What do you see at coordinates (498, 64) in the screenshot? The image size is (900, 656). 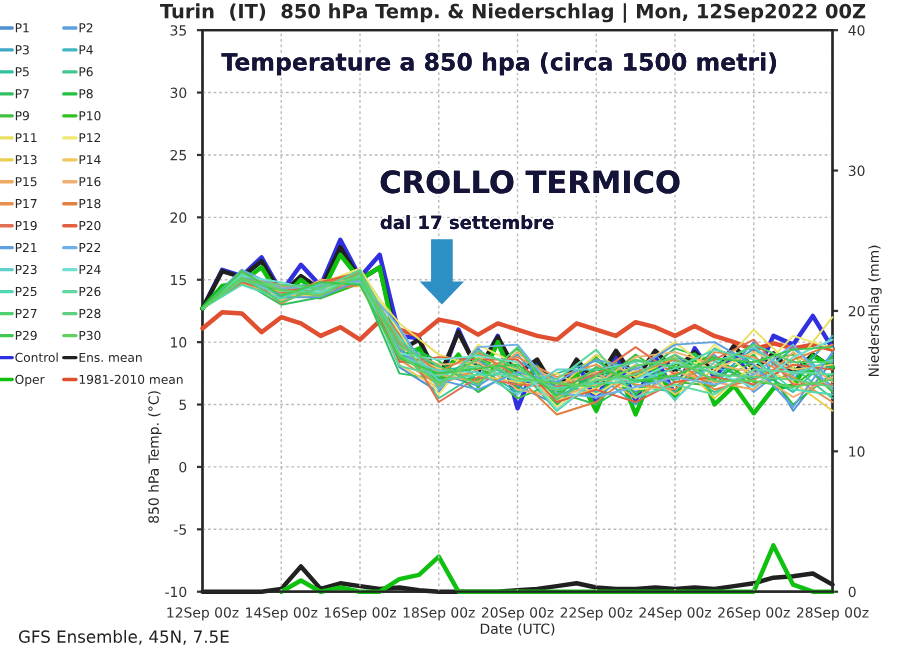 I see `annotation: Temperature a 850 hpa (circa 1500 metri)` at bounding box center [498, 64].